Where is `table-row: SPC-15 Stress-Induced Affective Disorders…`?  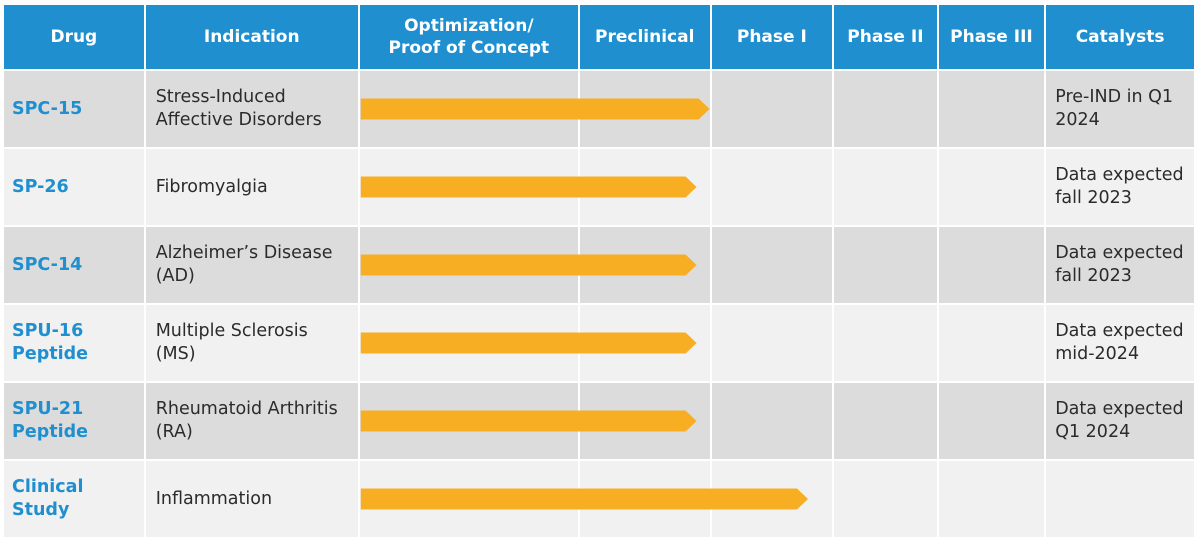
table-row: SPC-15 Stress-Induced Affective Disorders… is located at coordinates (599, 109).